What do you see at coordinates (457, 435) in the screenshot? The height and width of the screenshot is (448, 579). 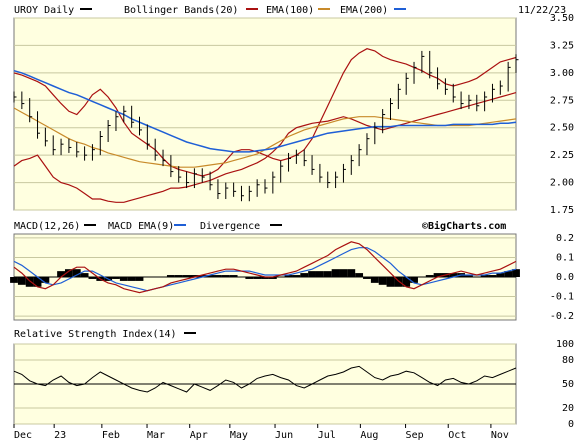 I see `x-tick-label: Oct` at bounding box center [457, 435].